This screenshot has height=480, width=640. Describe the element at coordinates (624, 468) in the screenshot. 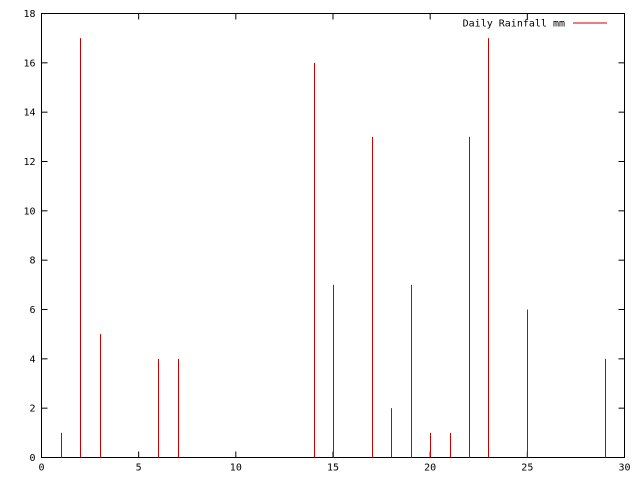

I see `x-tick-label: 30` at that location.